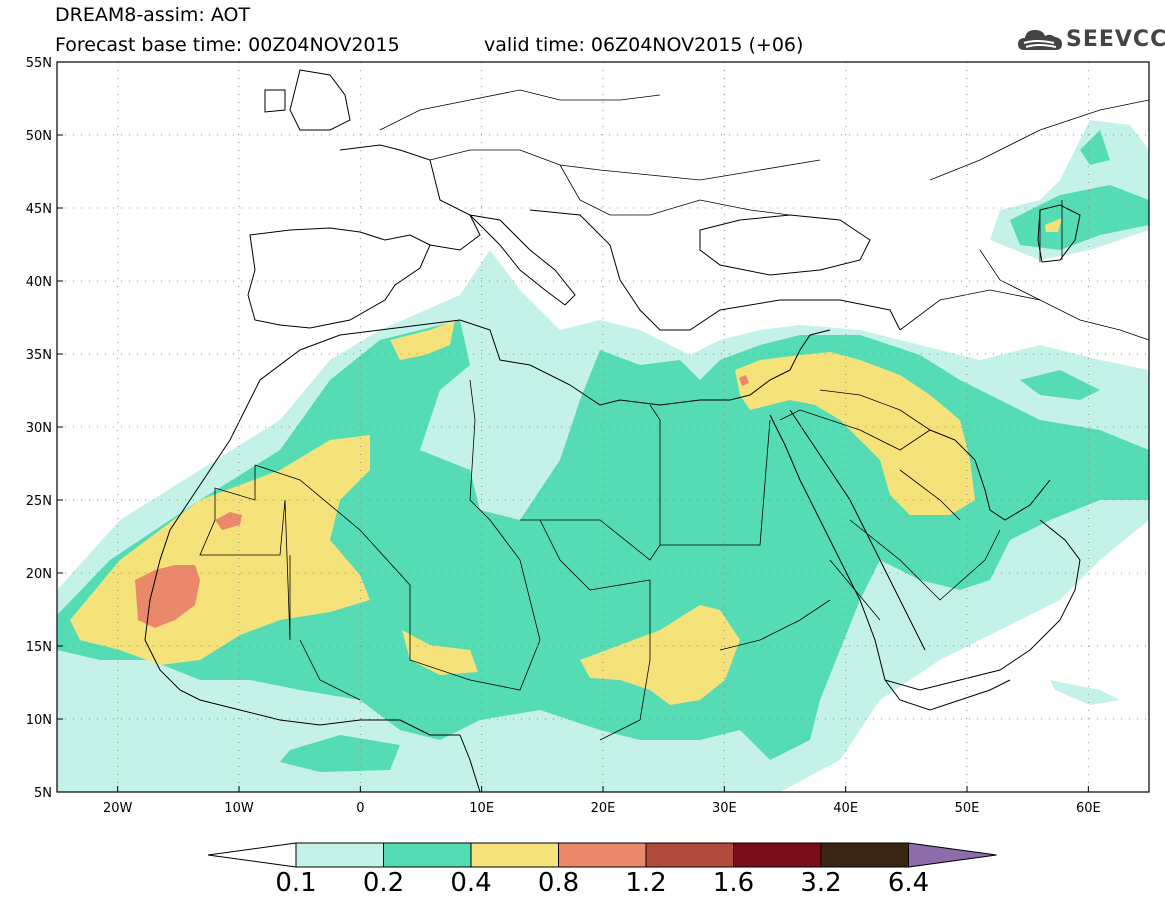 This screenshot has width=1165, height=905. What do you see at coordinates (39, 63) in the screenshot?
I see `lat-tick-label: 55N` at bounding box center [39, 63].